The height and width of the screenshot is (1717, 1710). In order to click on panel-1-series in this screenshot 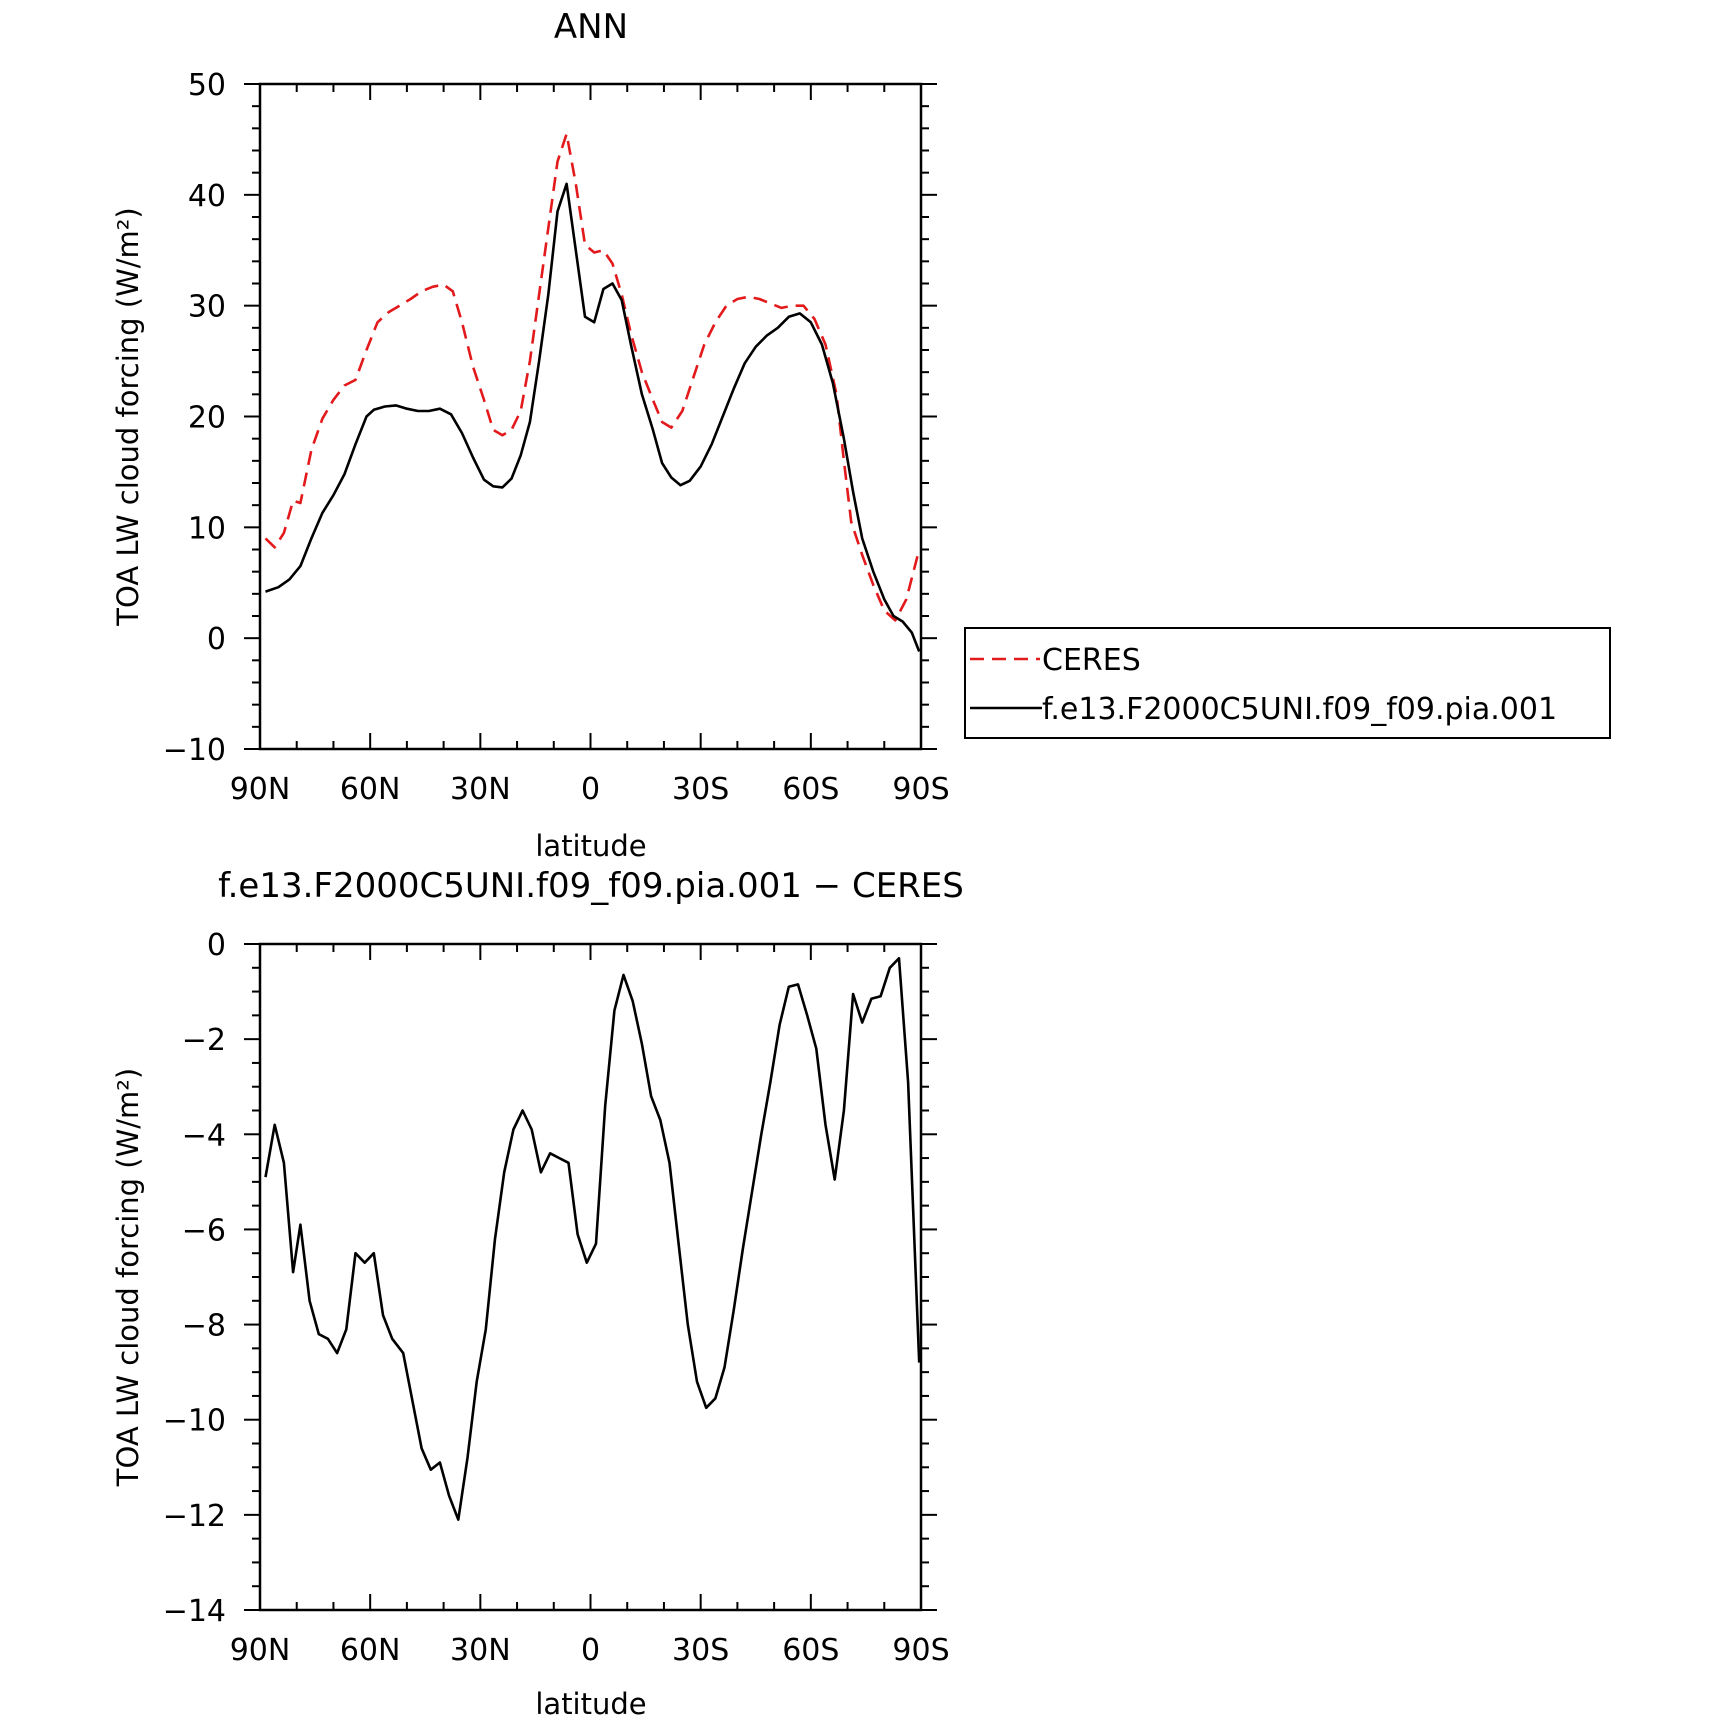, I will do `click(592, 392)`.